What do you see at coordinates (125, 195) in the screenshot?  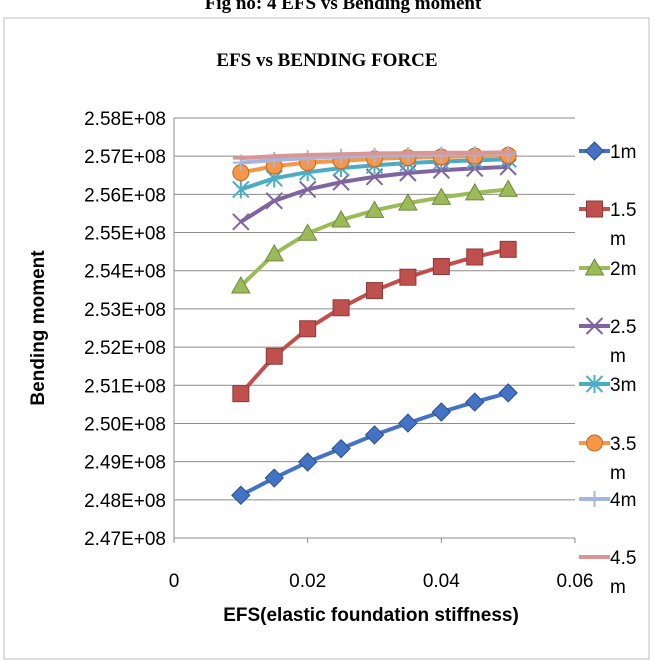 I see `y-tick-label: 2.56E+08` at bounding box center [125, 195].